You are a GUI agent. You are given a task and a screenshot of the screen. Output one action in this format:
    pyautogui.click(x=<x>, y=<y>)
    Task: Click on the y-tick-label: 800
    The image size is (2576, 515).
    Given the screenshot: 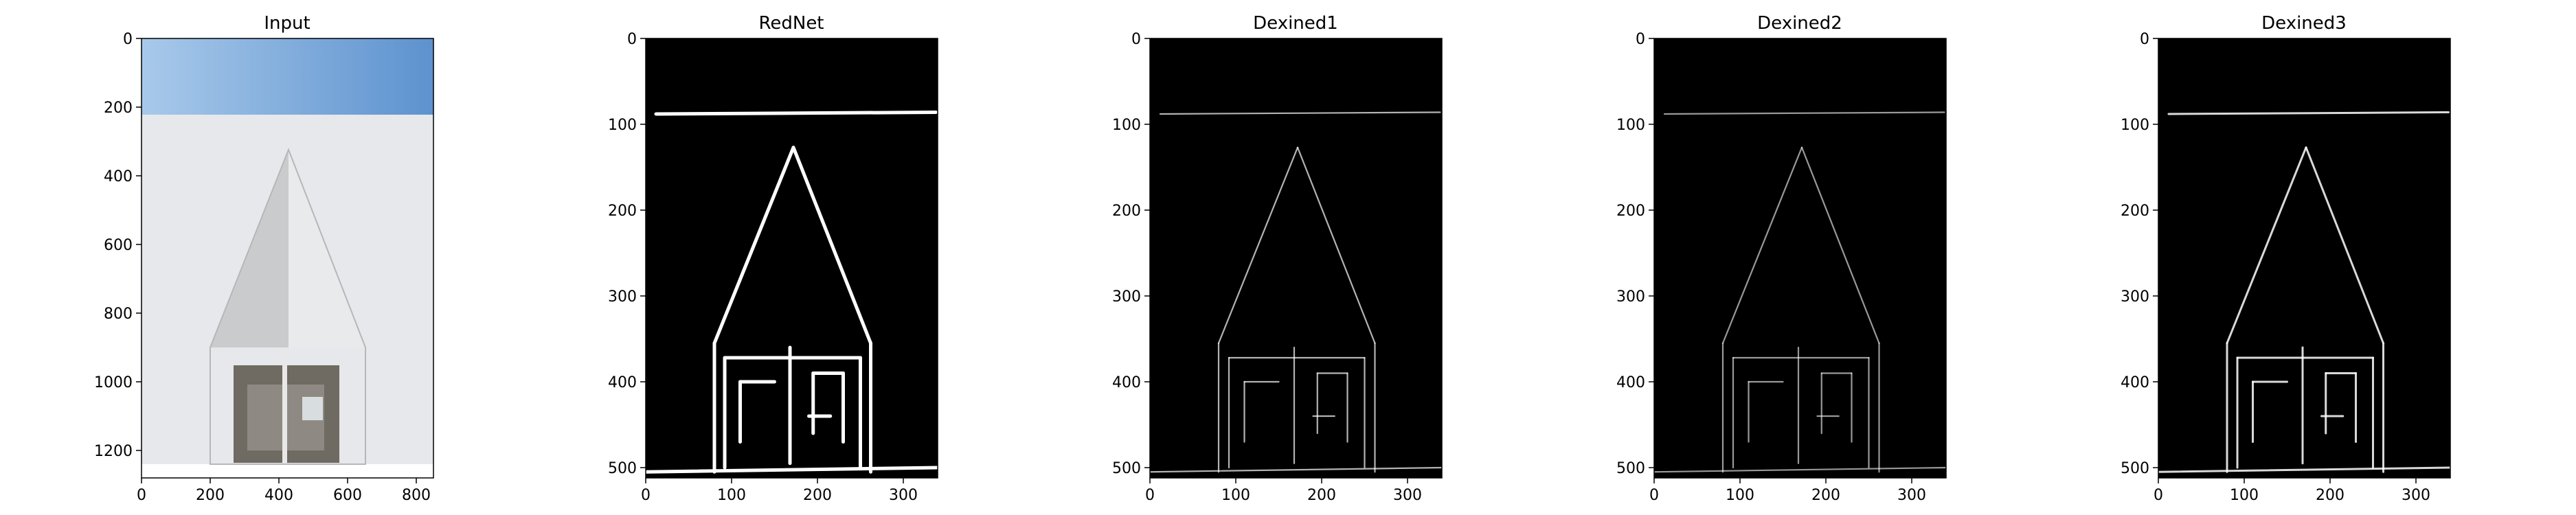 What is the action you would take?
    pyautogui.click(x=118, y=314)
    